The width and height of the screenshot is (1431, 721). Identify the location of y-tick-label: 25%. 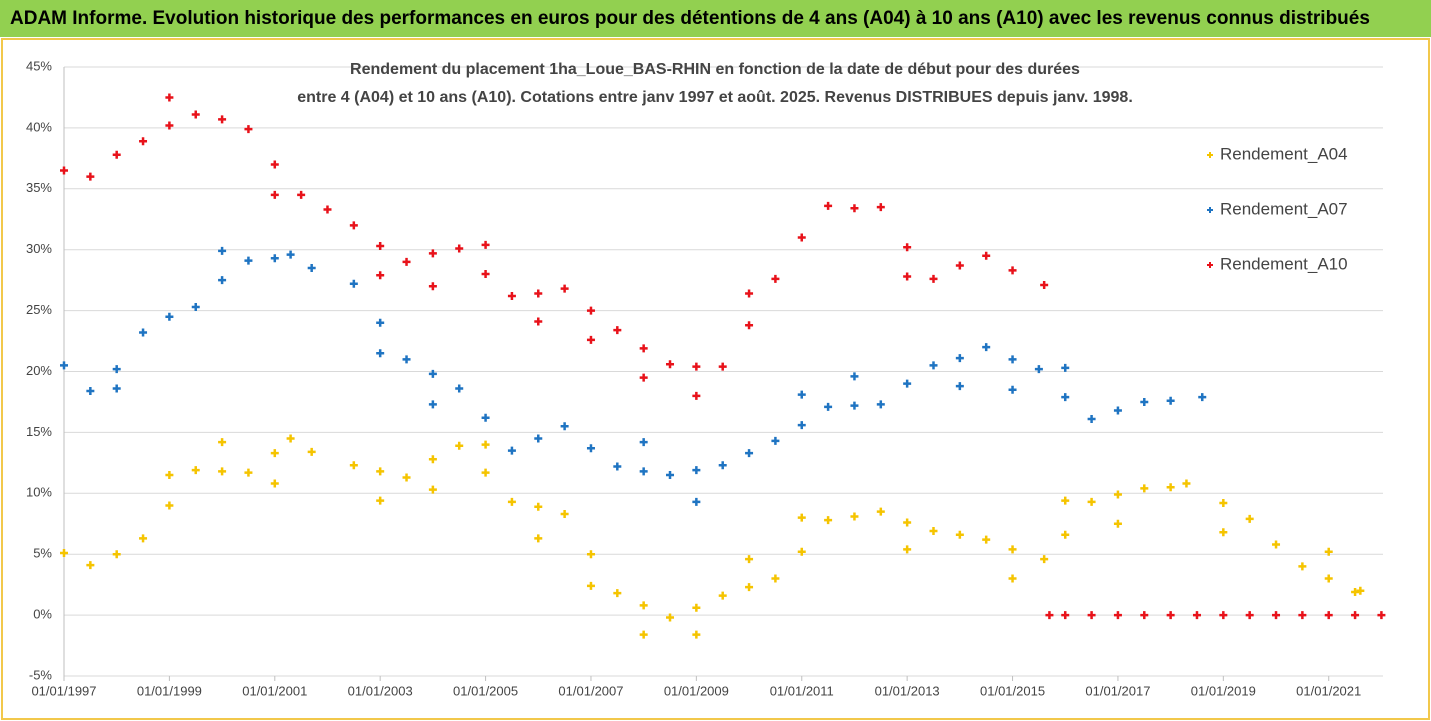
(39, 309).